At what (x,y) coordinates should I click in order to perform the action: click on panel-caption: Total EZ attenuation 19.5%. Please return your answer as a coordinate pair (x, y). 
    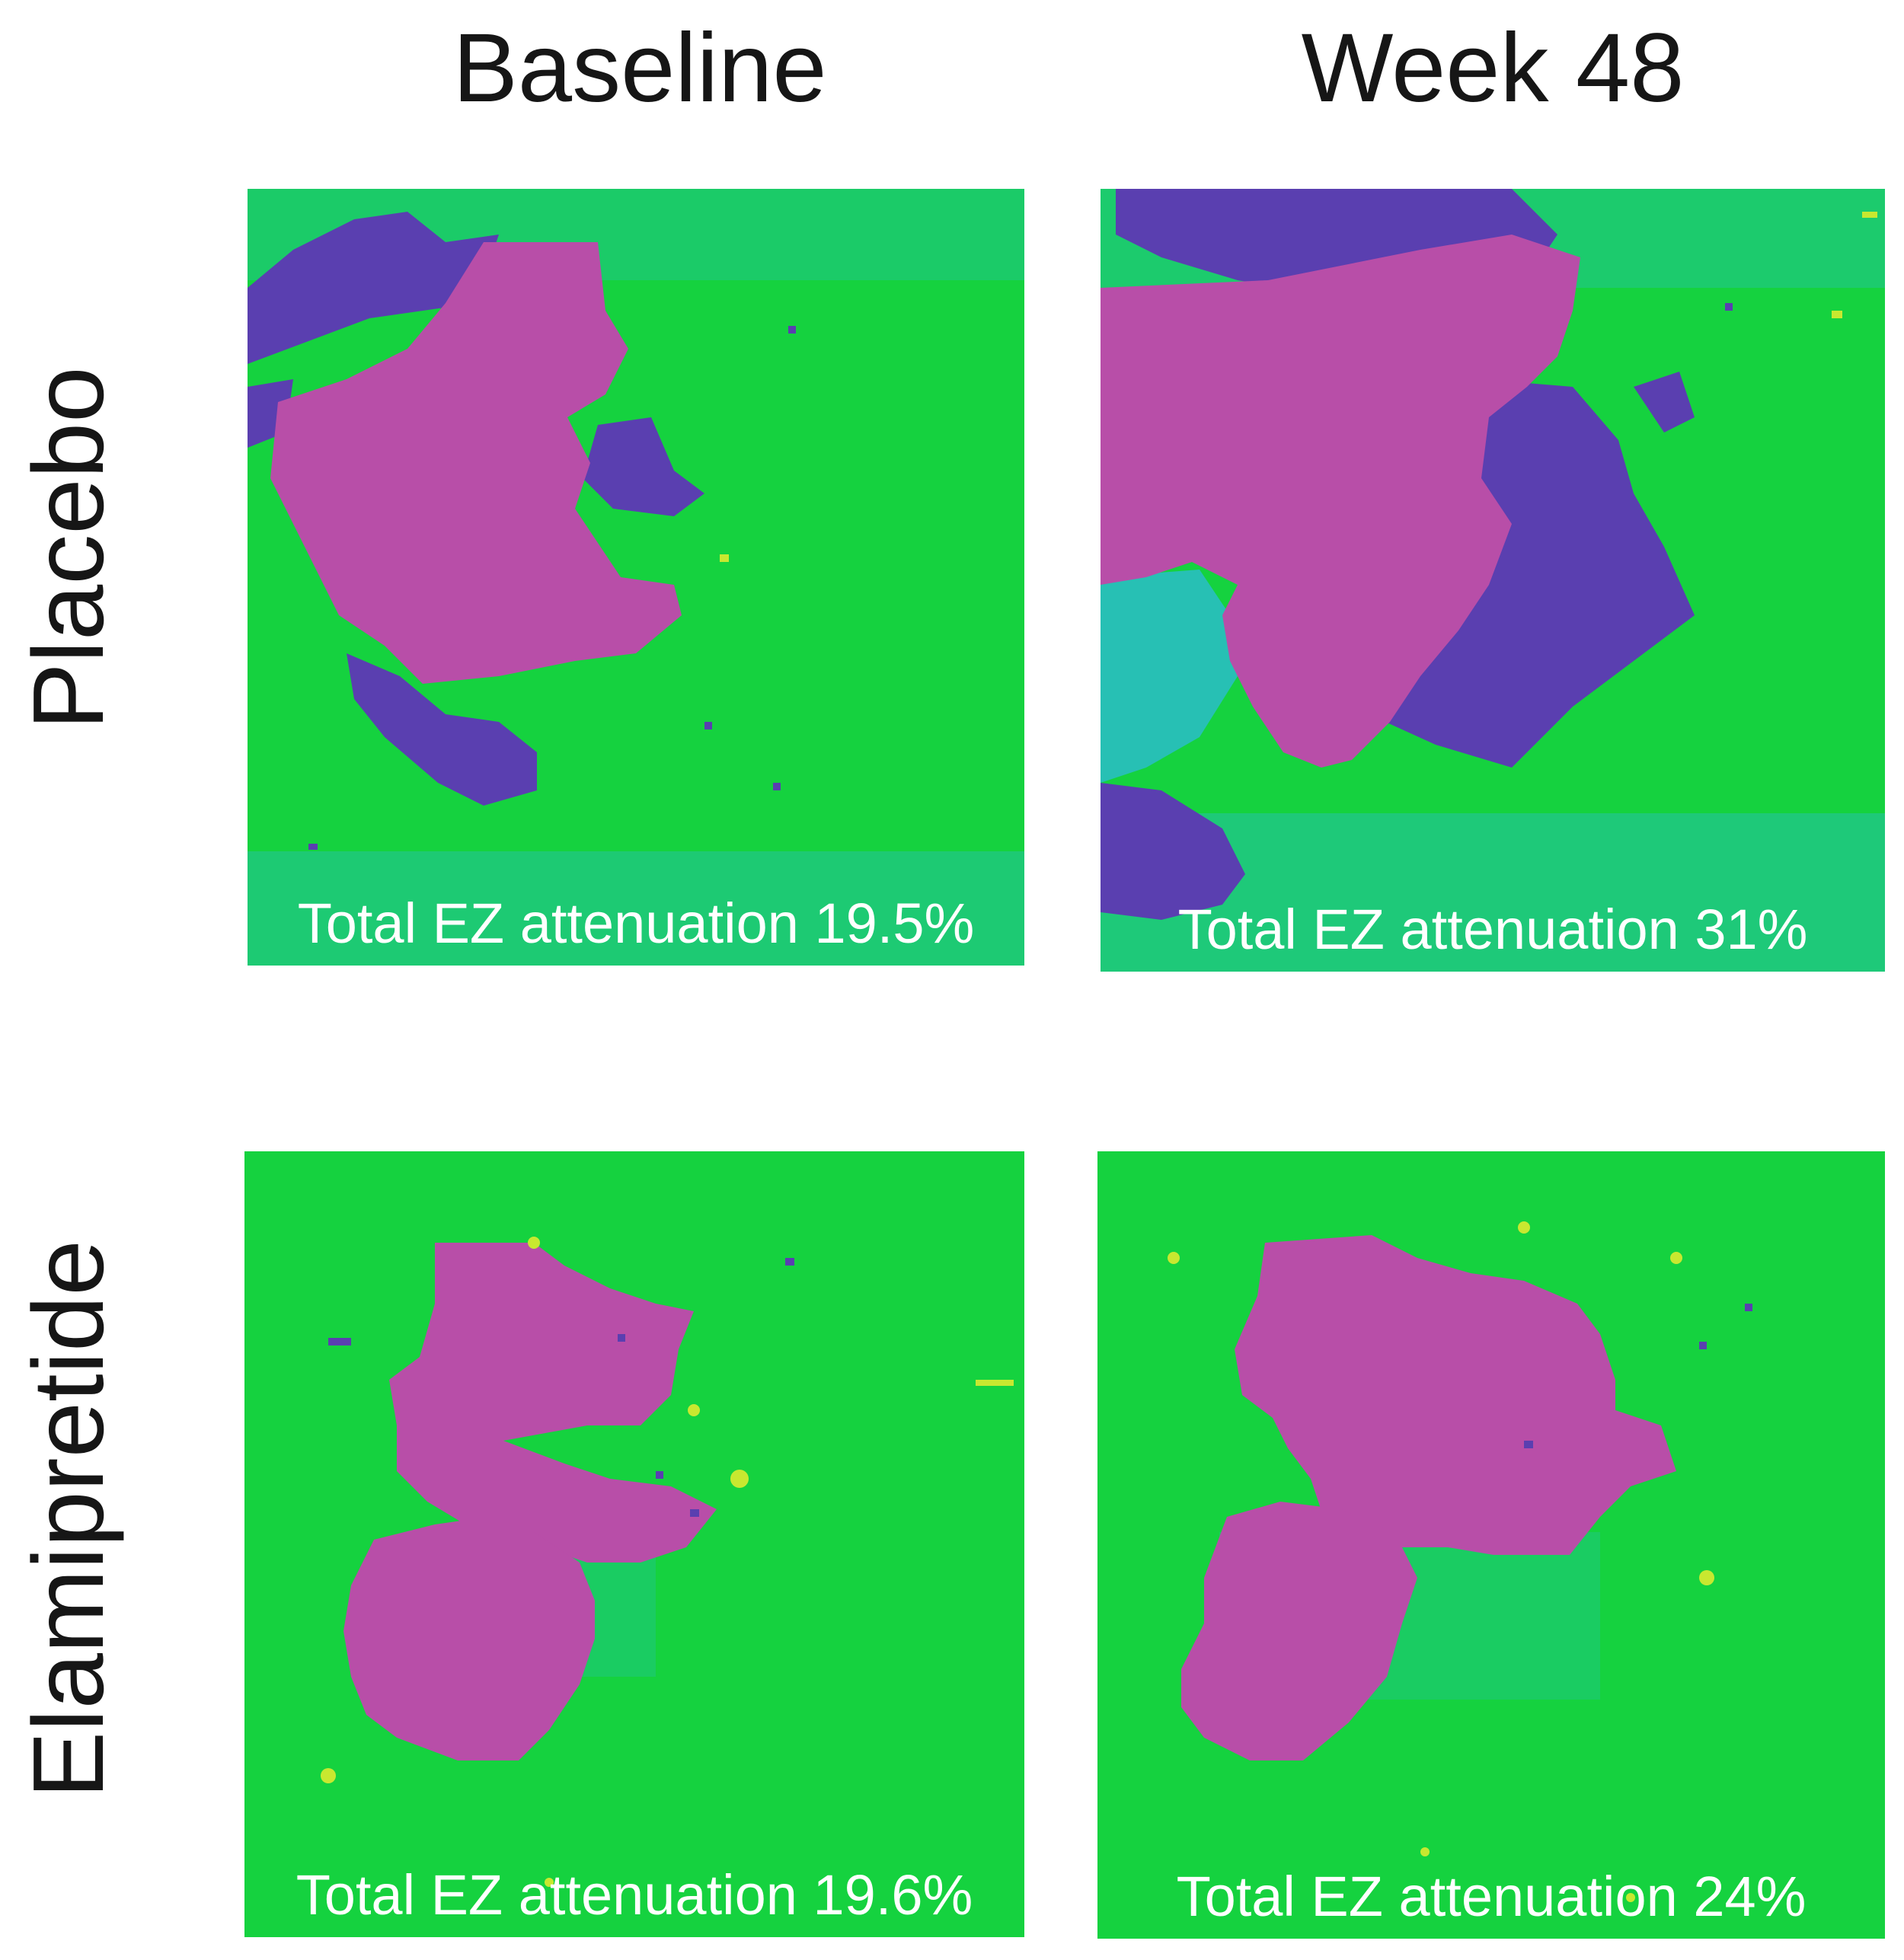
    Looking at the image, I should click on (636, 924).